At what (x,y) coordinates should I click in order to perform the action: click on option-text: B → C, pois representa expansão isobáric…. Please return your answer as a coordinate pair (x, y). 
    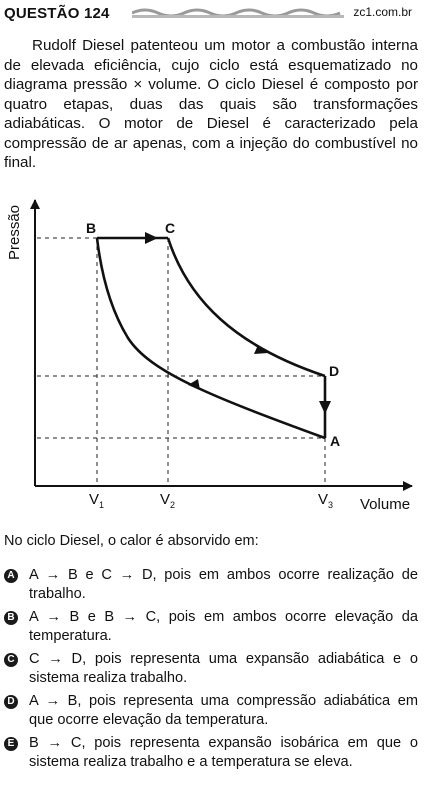
    Looking at the image, I should click on (223, 752).